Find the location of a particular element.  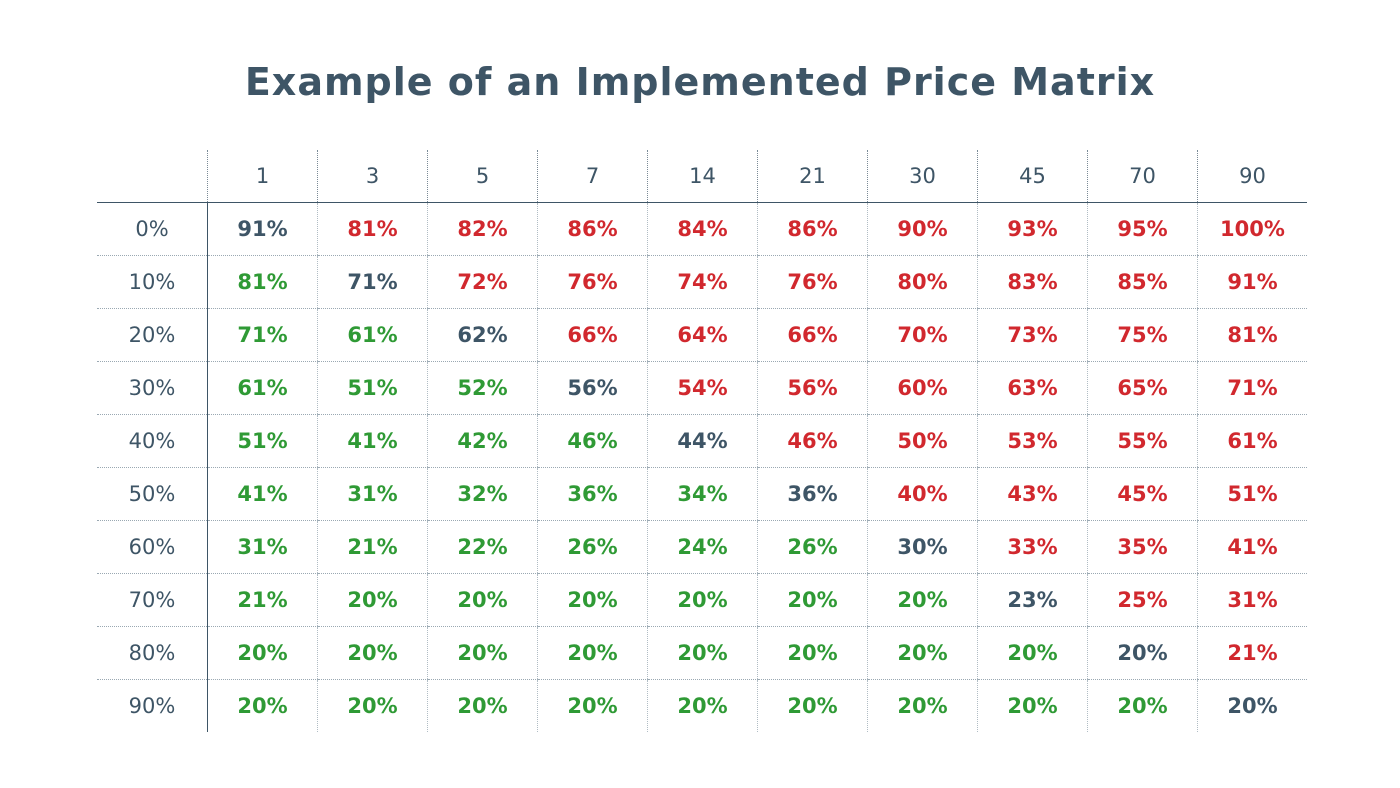

column-header: 14 is located at coordinates (702, 176).